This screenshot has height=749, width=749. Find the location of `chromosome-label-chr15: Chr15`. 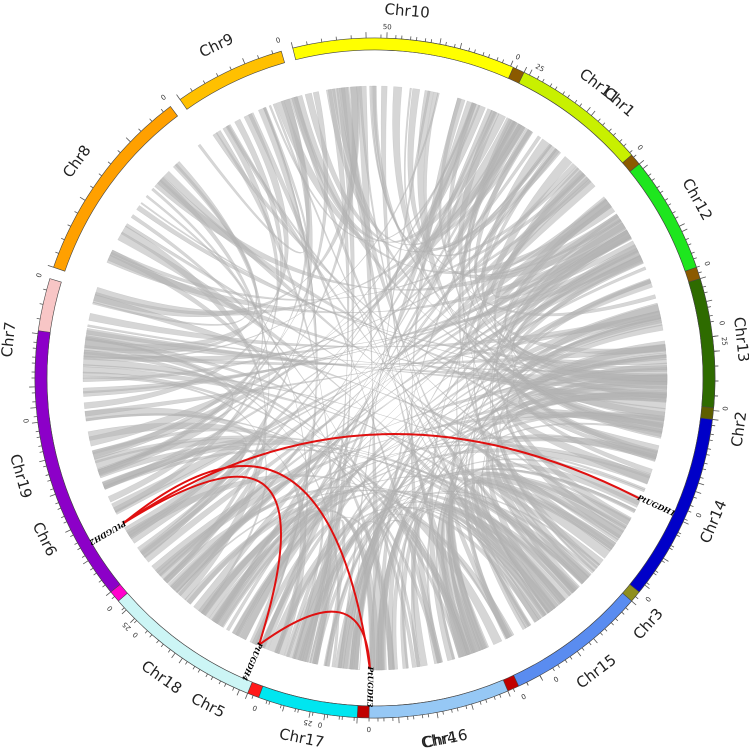

chromosome-label-chr15: Chr15 is located at coordinates (596, 672).